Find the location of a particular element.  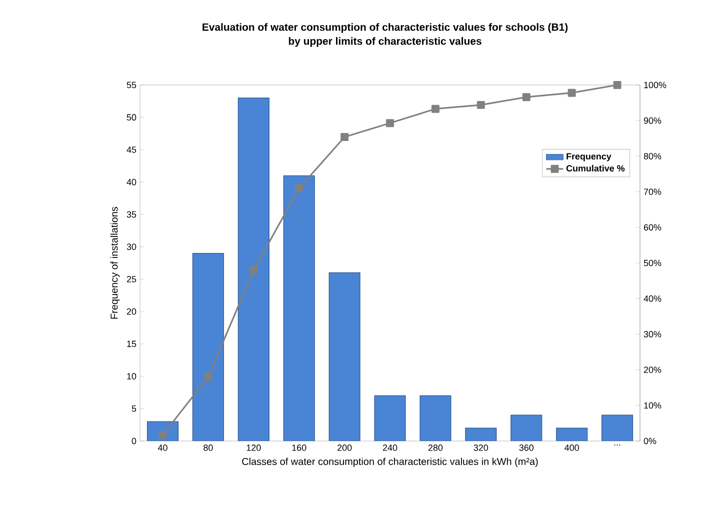

y-tick-label: 25 is located at coordinates (131, 279).